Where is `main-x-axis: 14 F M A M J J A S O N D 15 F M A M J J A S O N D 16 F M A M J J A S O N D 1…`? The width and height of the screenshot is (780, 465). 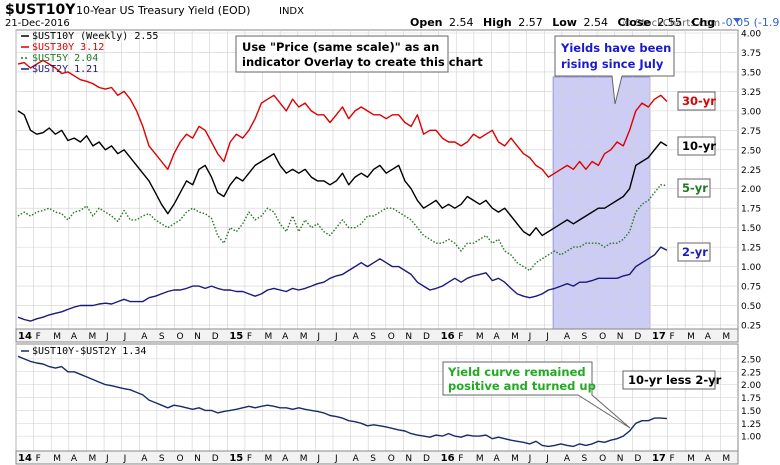
main-x-axis: 14 F M A M J J A S O N D 15 F M A M J J A S O N D 16 F M A M J J A S O N D 1… is located at coordinates (374, 336).